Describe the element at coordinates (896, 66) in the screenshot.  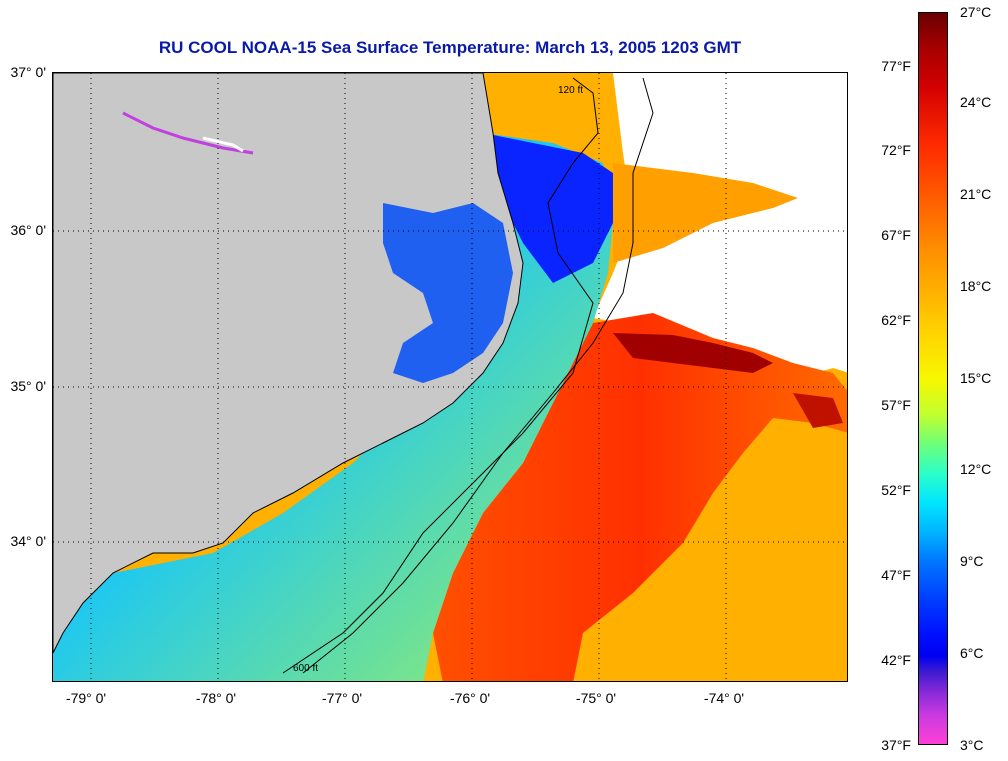
I see `colorbar-f-77: 77°F` at that location.